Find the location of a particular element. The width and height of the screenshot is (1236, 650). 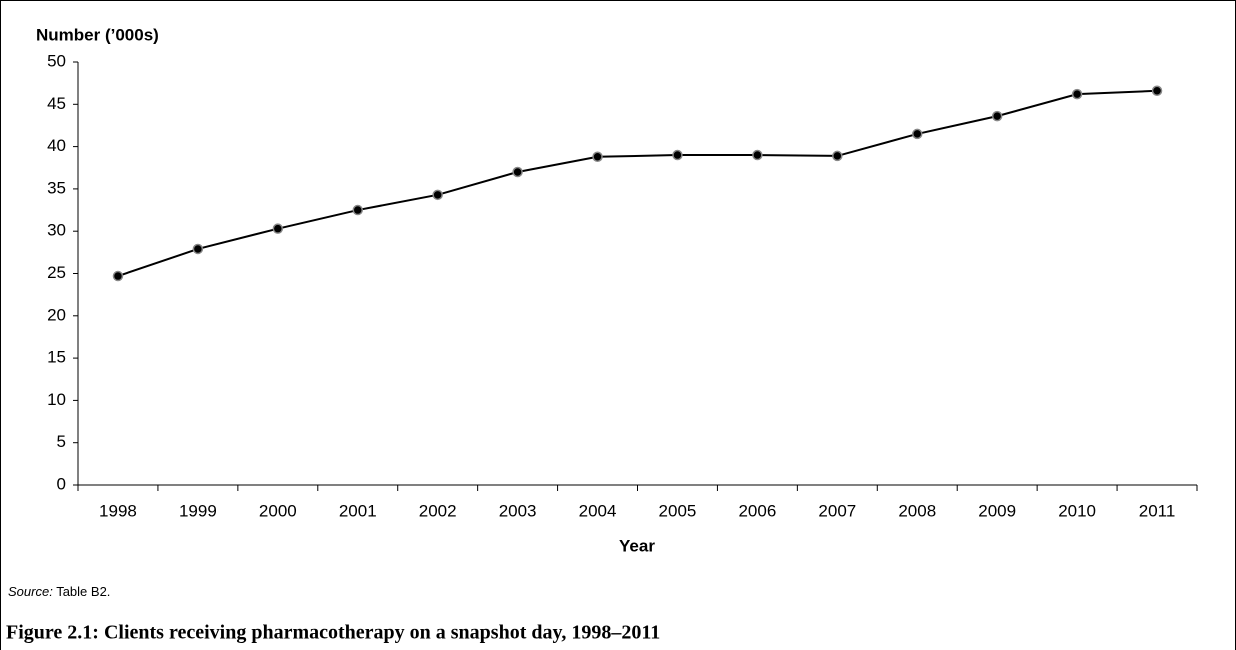

y-tick-label: 15 is located at coordinates (56, 357).